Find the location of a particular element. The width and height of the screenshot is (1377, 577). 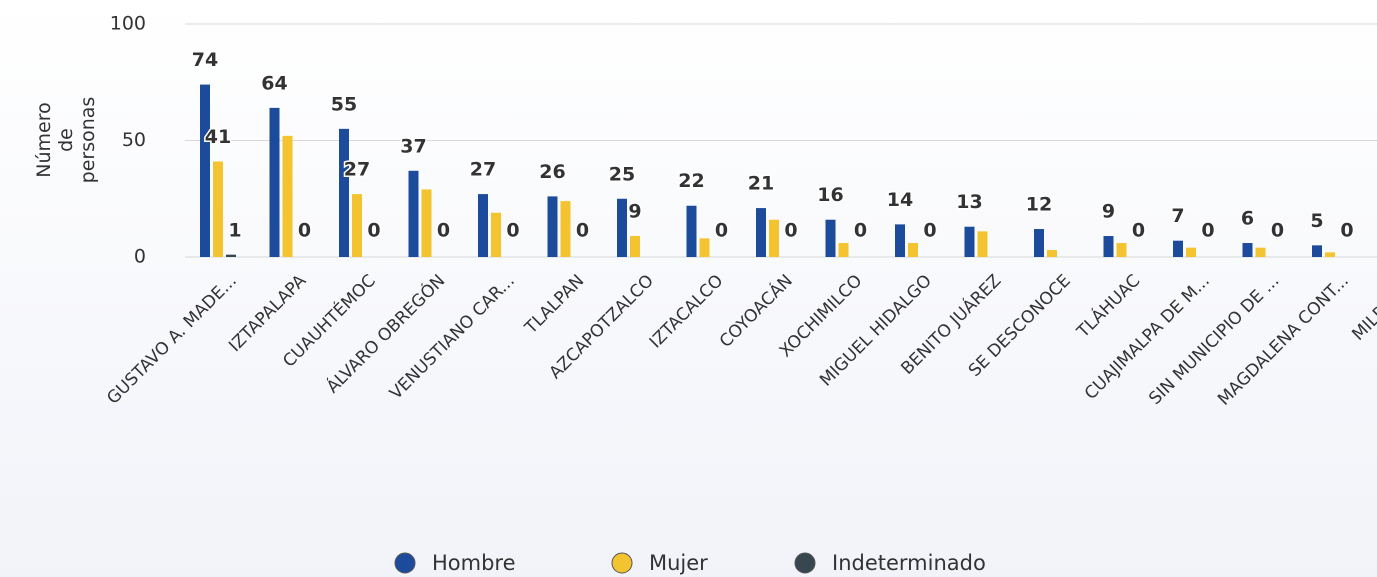

data-label: 55 is located at coordinates (344, 104).